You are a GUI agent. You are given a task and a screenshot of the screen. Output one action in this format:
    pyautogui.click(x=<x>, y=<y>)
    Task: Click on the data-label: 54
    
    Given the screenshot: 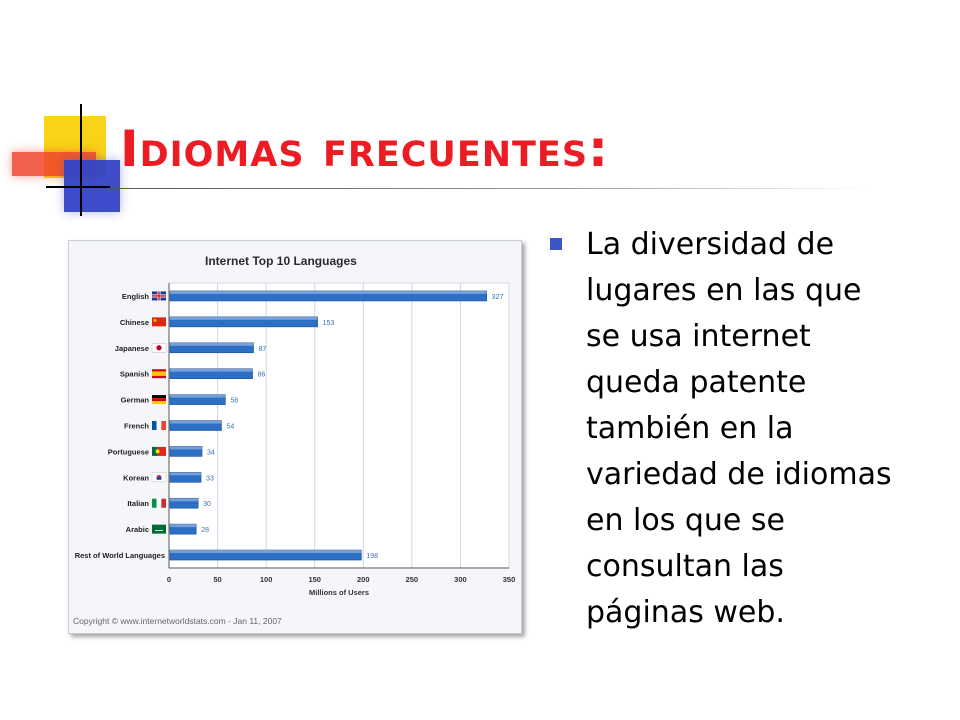 What is the action you would take?
    pyautogui.click(x=230, y=427)
    